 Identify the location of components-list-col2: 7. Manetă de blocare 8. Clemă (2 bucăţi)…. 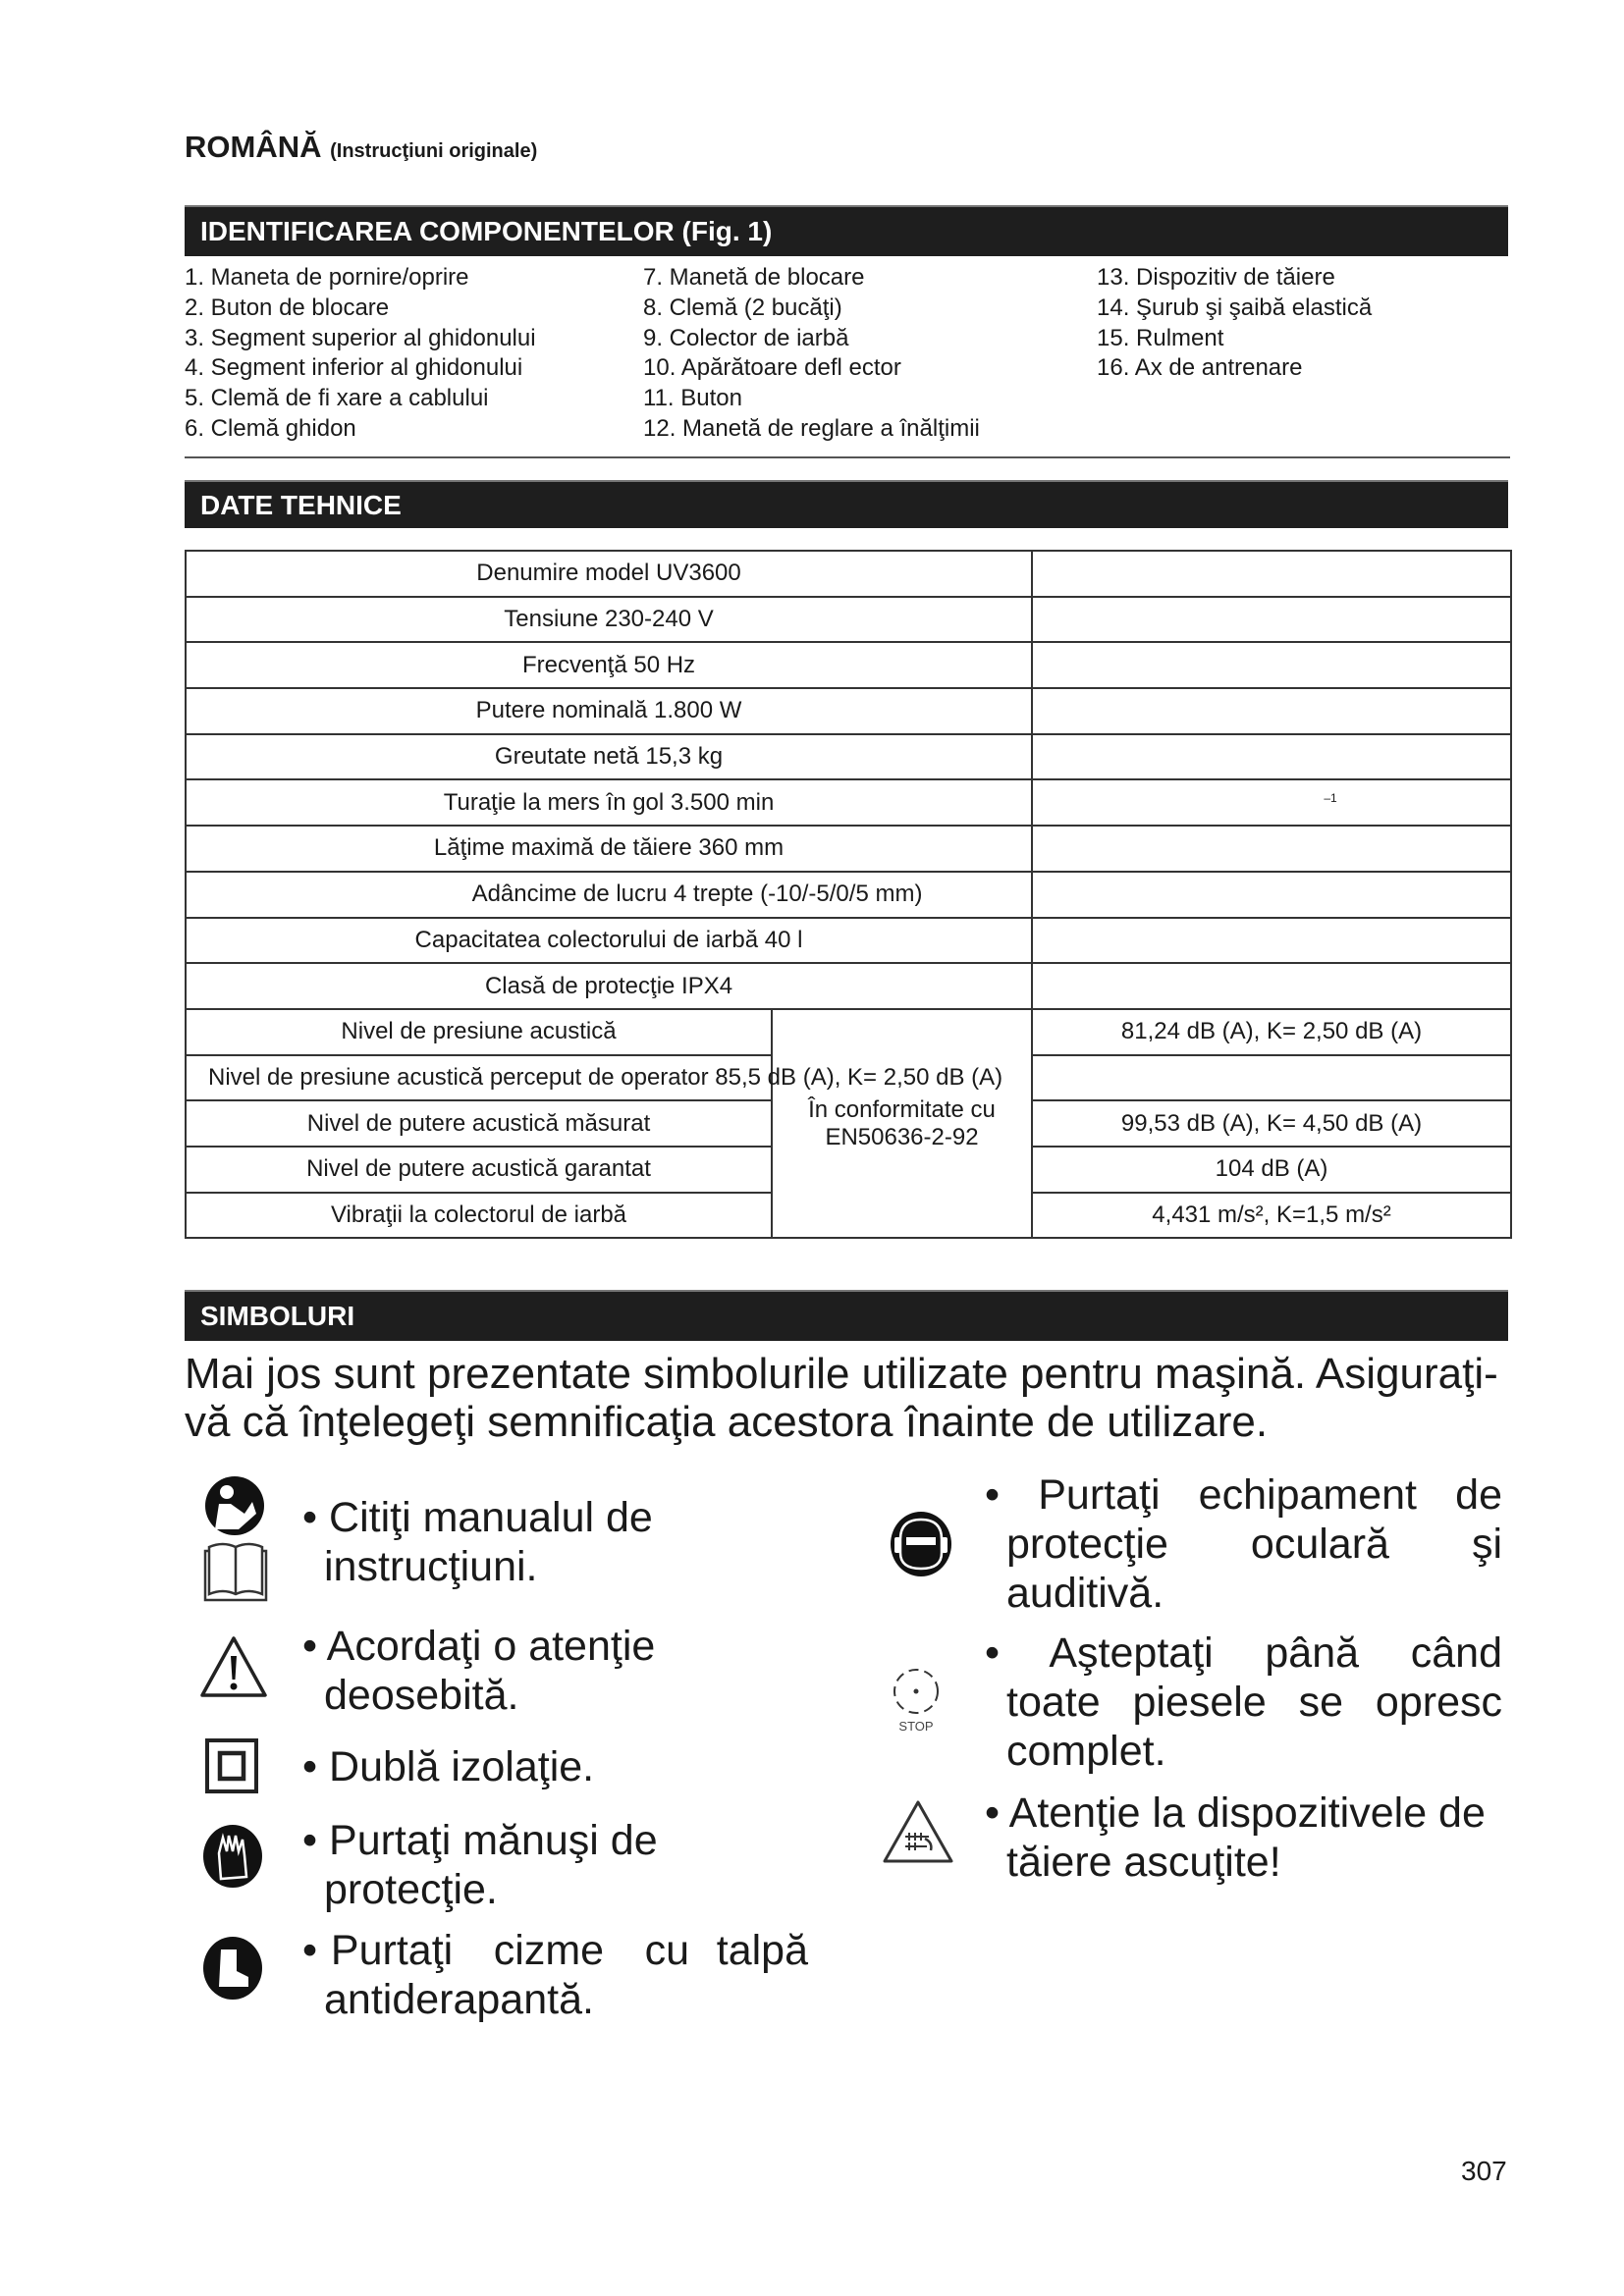
(811, 354).